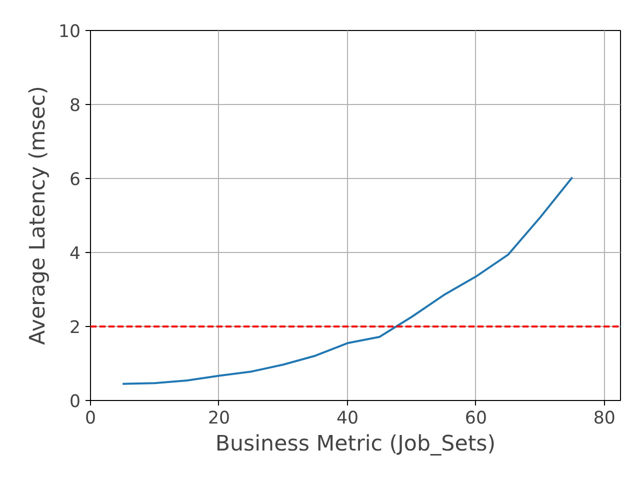 This screenshot has height=480, width=640. I want to click on x-tick-label: 80, so click(604, 418).